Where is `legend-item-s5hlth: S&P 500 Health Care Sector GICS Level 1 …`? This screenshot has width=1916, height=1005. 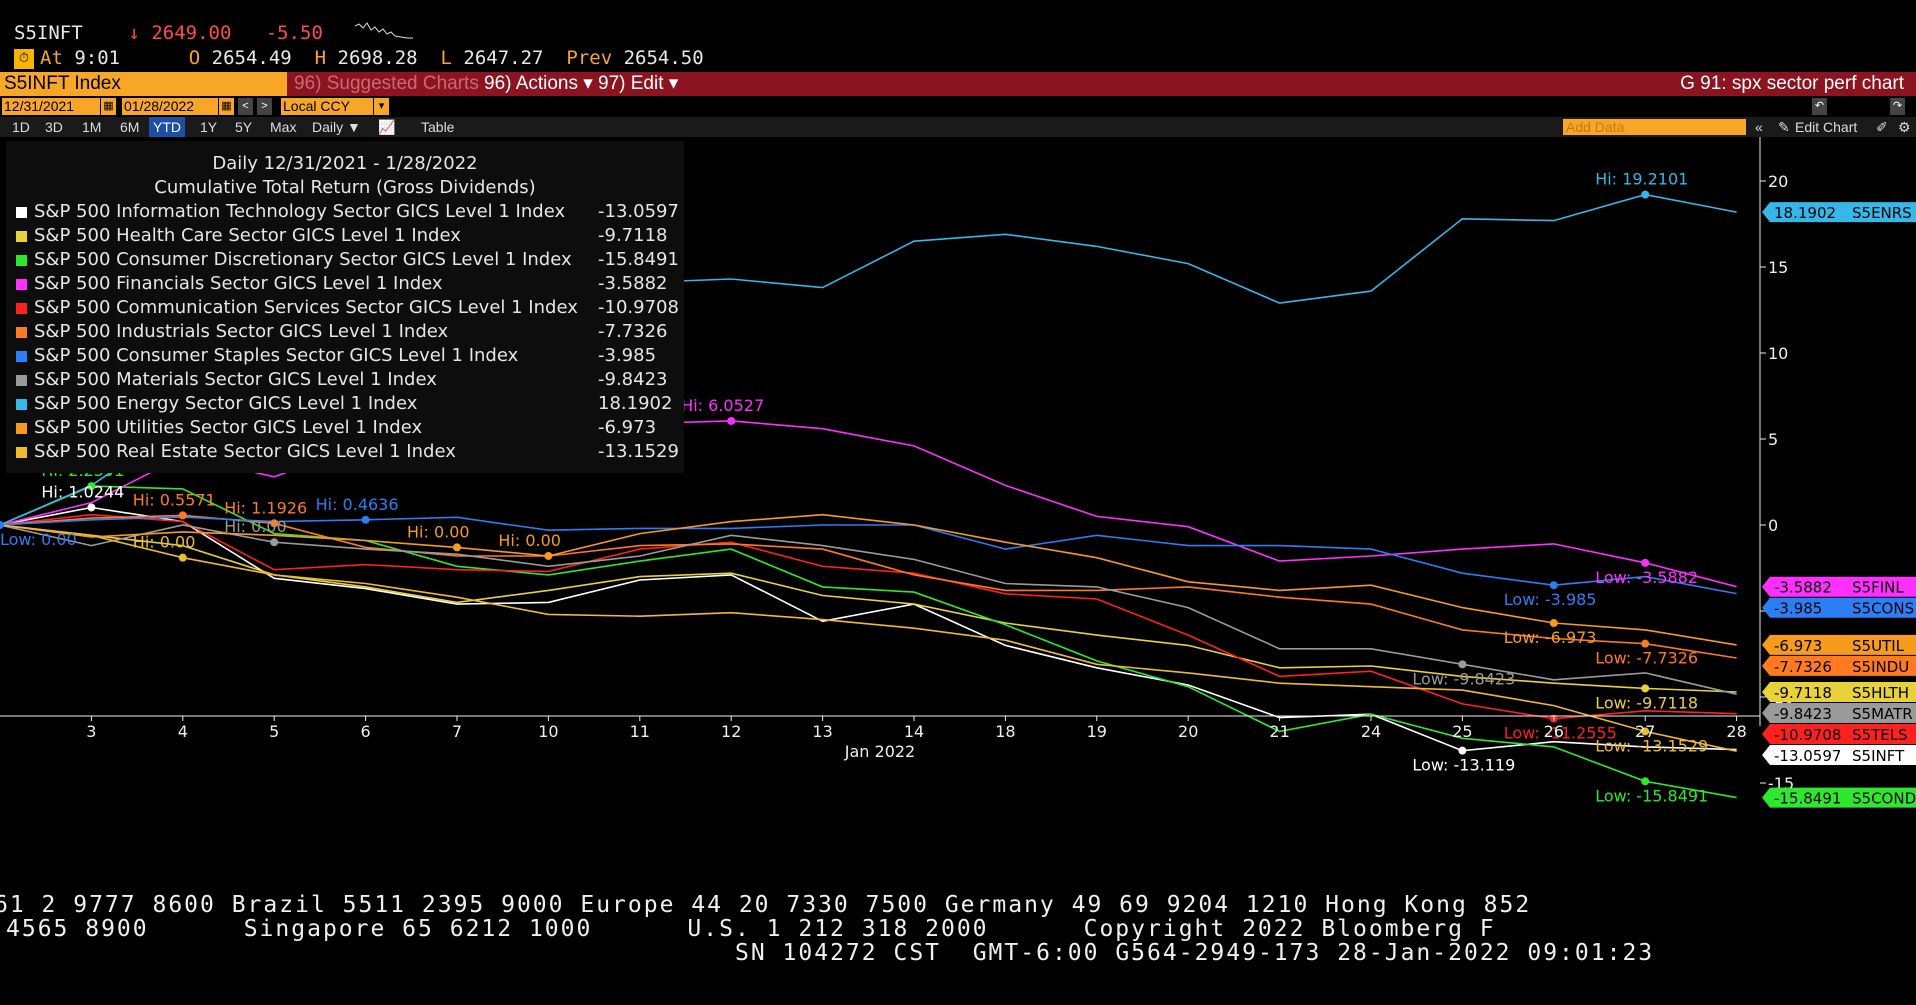
legend-item-s5hlth: S&P 500 Health Care Sector GICS Level 1 … is located at coordinates (346, 237).